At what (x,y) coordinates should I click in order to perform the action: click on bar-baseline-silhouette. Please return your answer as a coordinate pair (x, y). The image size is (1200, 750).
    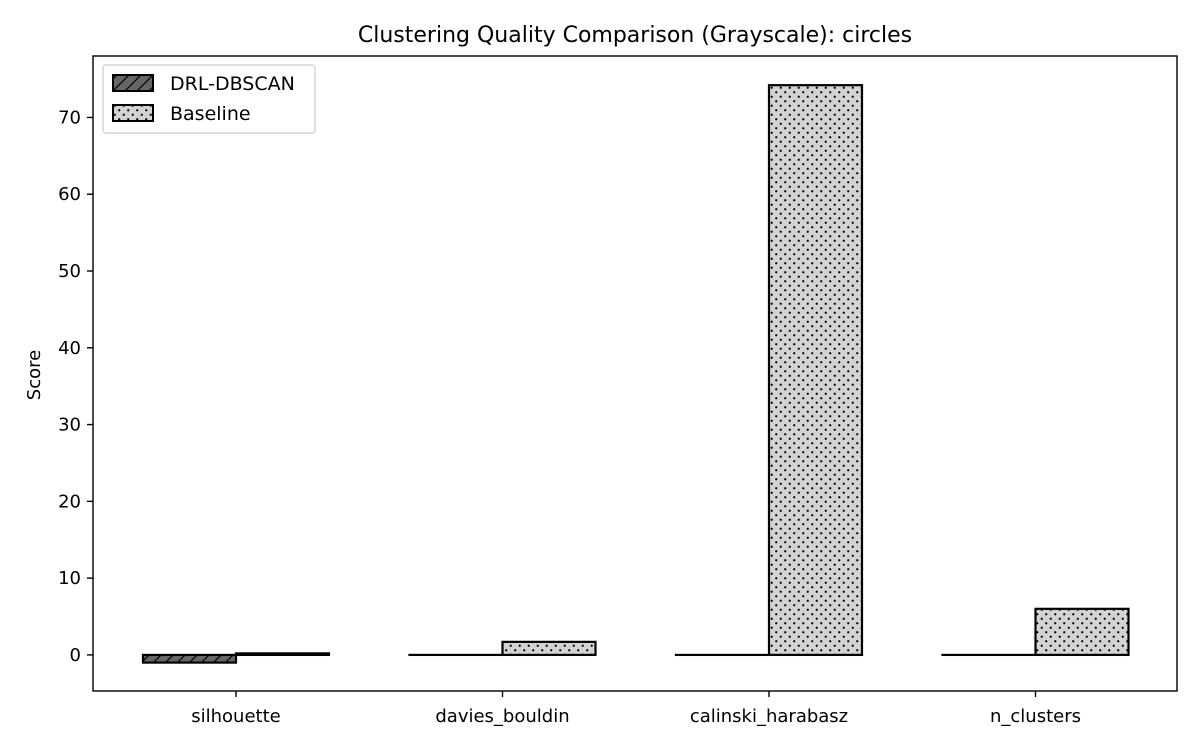
    Looking at the image, I should click on (282, 654).